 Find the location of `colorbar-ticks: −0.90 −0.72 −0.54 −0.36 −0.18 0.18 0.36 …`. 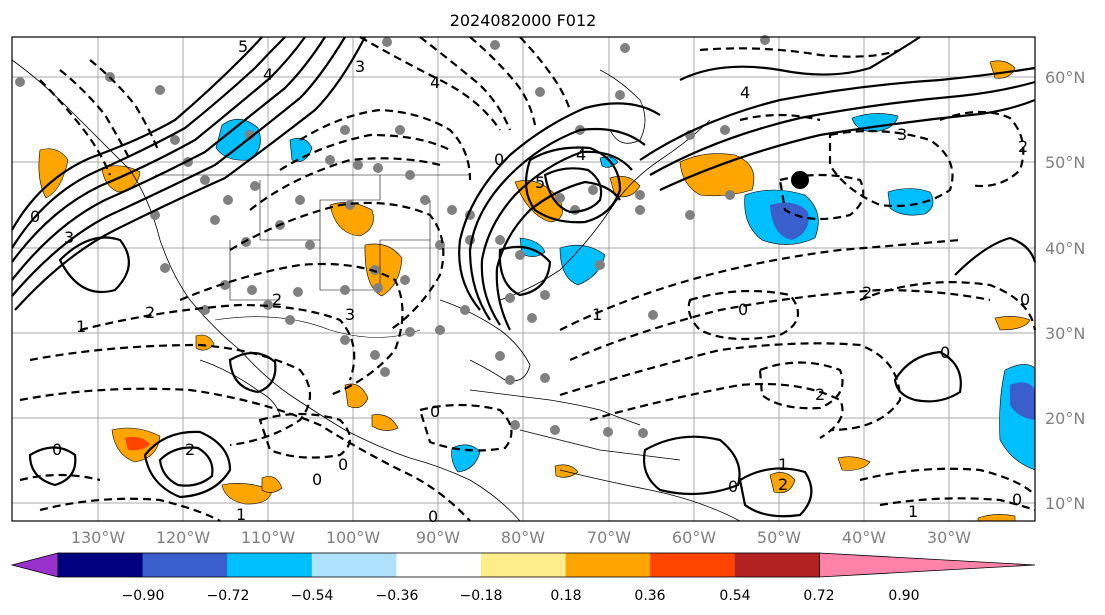

colorbar-ticks: −0.90 −0.72 −0.54 −0.36 −0.18 0.18 0.36 … is located at coordinates (521, 596).